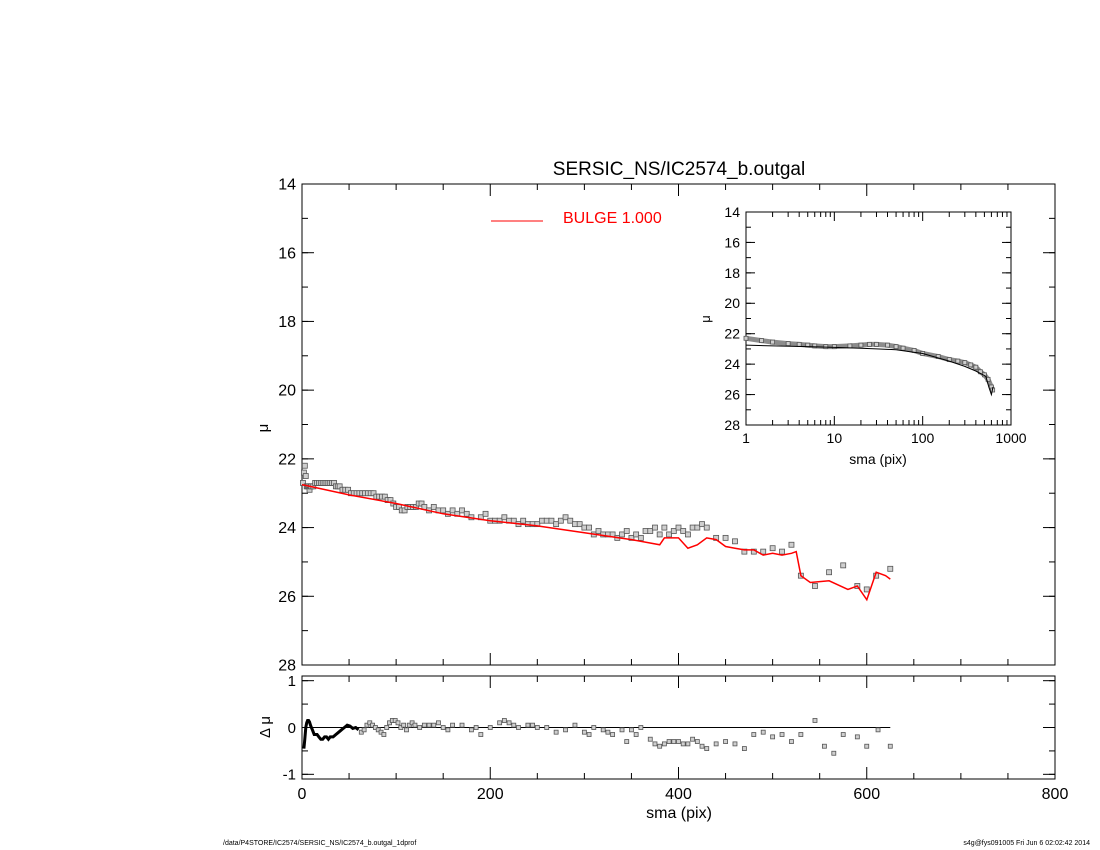 This screenshot has height=850, width=1100. What do you see at coordinates (612, 218) in the screenshot?
I see `legend-label: BULGE 1.000` at bounding box center [612, 218].